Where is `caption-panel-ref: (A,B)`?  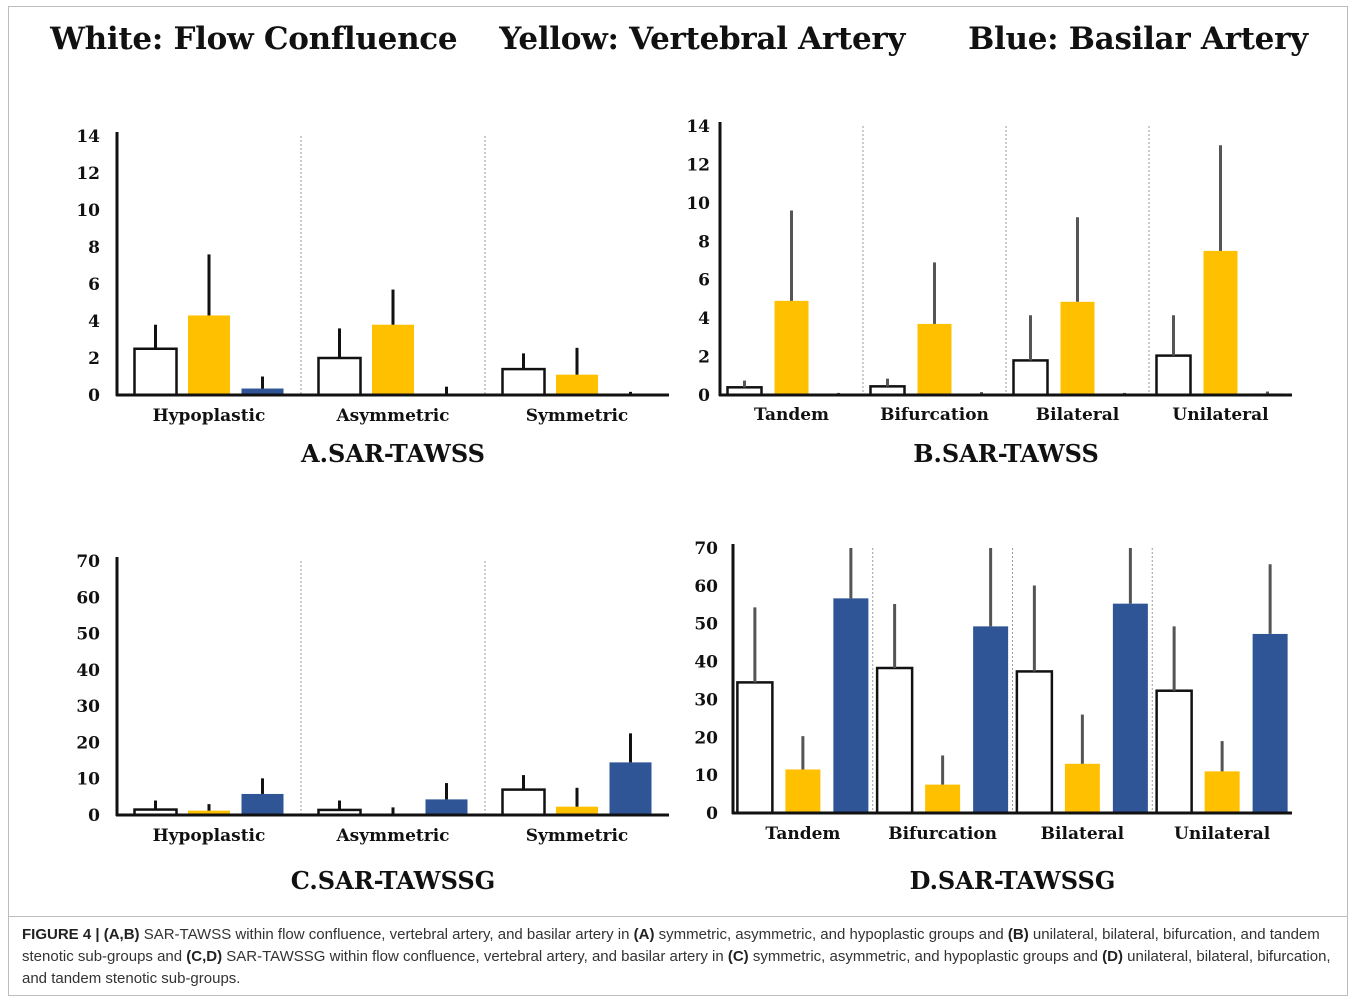
caption-panel-ref: (A,B) is located at coordinates (121, 934).